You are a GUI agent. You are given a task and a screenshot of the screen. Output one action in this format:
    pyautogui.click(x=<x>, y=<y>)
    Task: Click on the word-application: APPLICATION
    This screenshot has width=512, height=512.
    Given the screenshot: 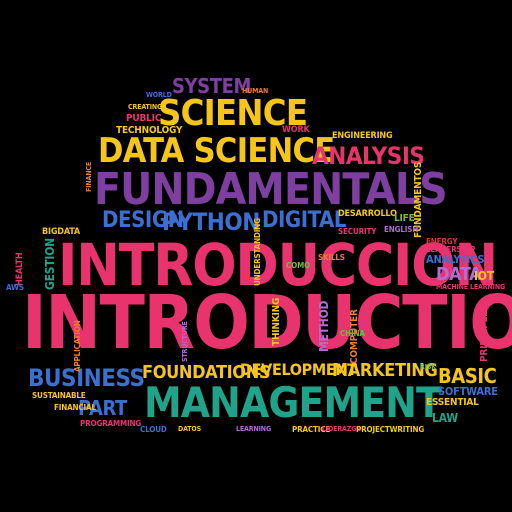 What is the action you would take?
    pyautogui.click(x=77, y=346)
    